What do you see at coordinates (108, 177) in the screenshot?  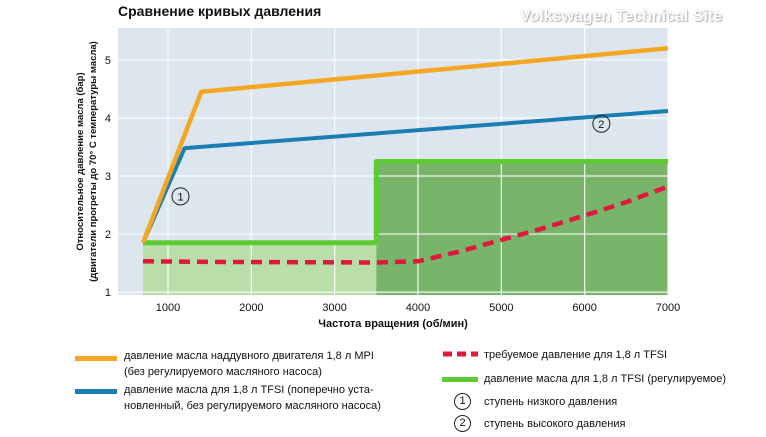 I see `y-tick-label: 3` at bounding box center [108, 177].